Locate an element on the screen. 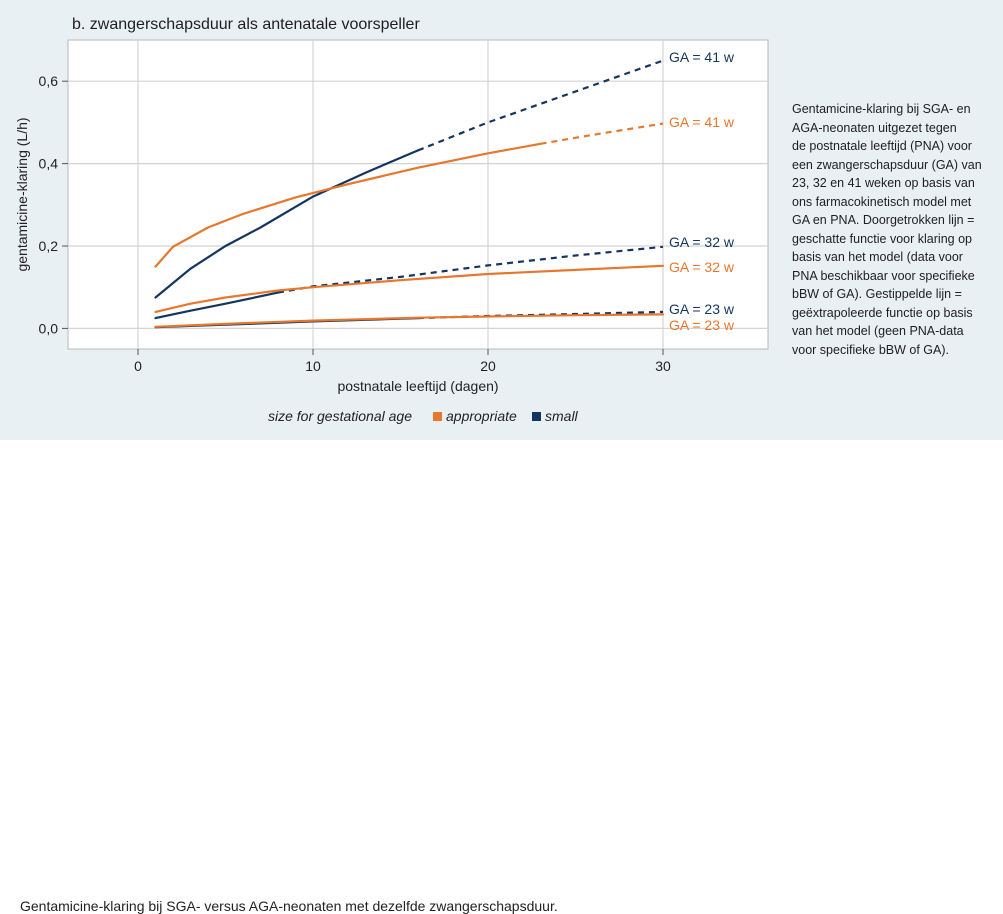 This screenshot has width=1003, height=914. legend-title: size for gestational age is located at coordinates (340, 416).